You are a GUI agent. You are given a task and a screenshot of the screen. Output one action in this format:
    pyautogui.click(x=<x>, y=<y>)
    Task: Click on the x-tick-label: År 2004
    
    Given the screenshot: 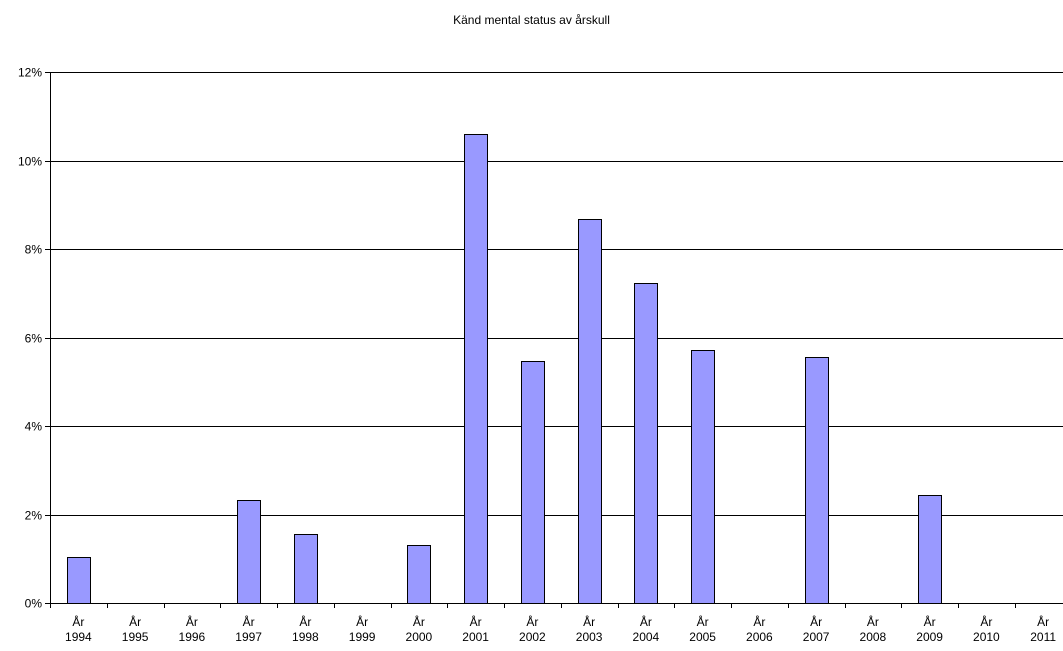 What is the action you would take?
    pyautogui.click(x=646, y=629)
    